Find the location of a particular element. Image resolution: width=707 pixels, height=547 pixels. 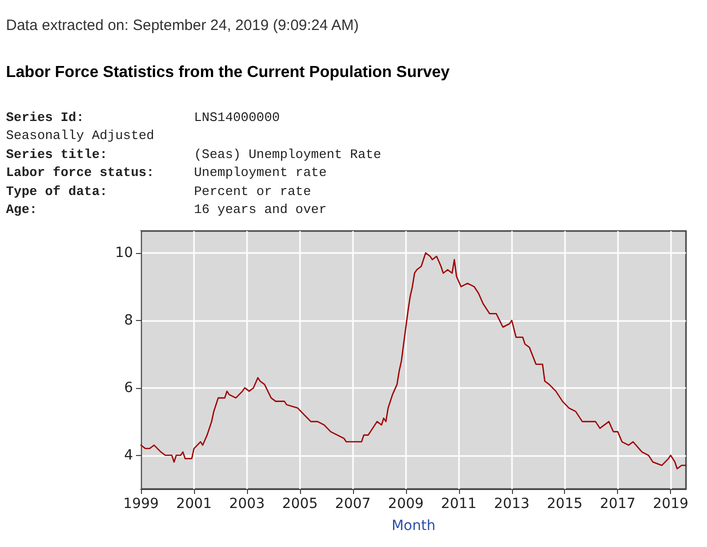

text: Type of data: Percent or rate is located at coordinates (159, 191).